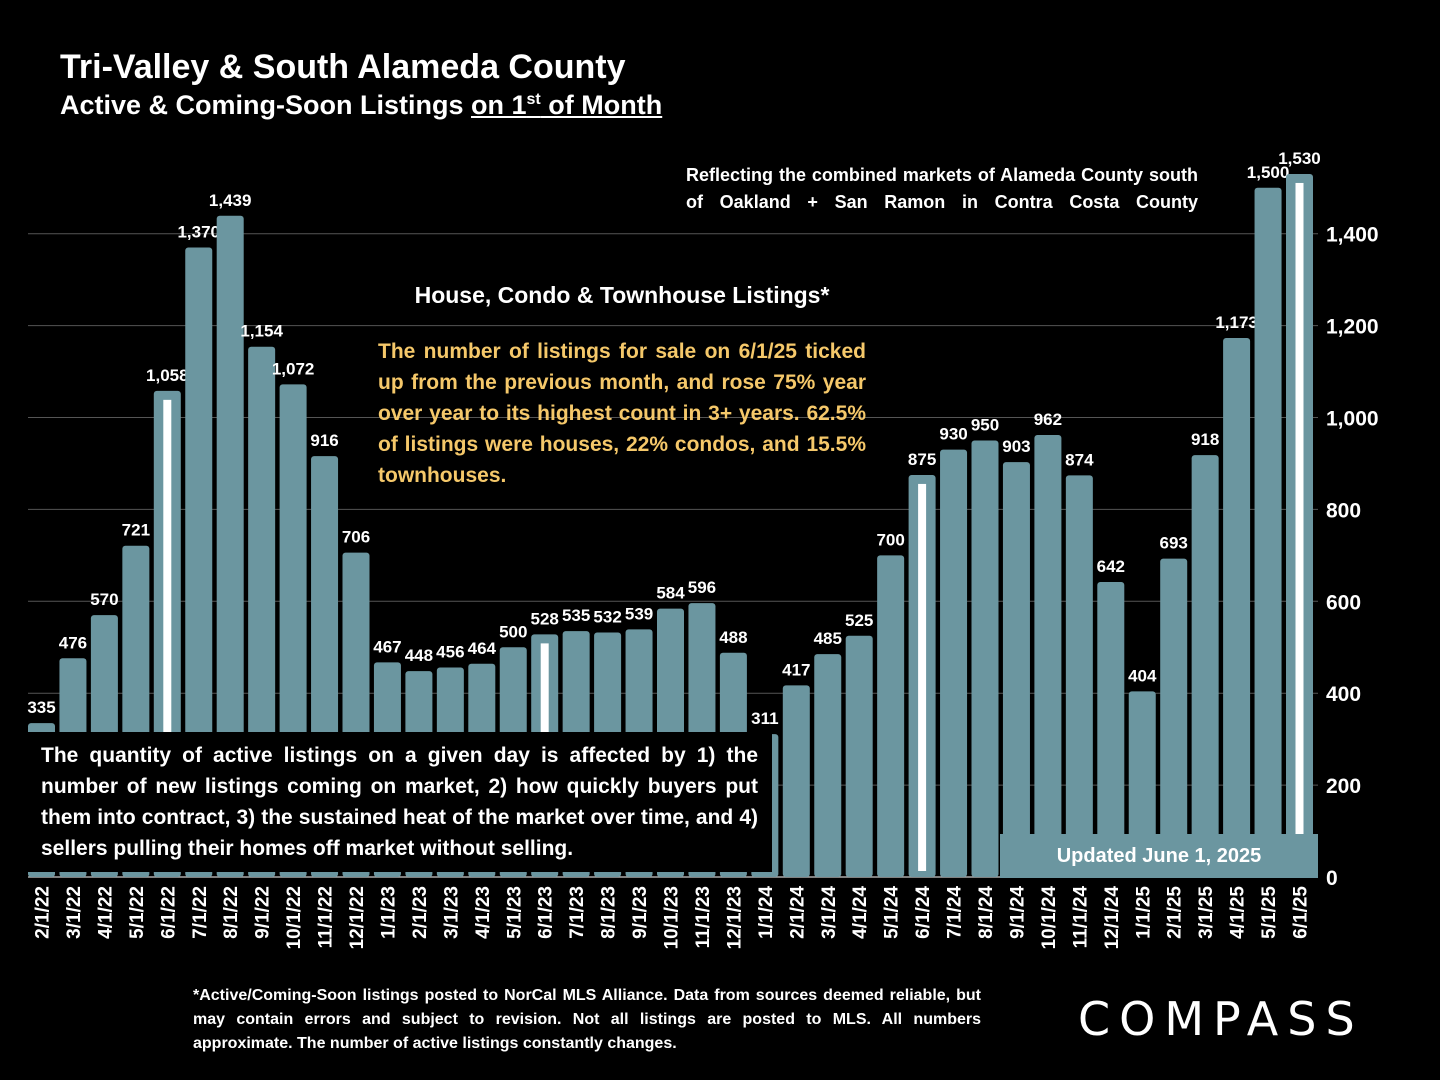 This screenshot has width=1440, height=1080. I want to click on value-label: 467, so click(387, 646).